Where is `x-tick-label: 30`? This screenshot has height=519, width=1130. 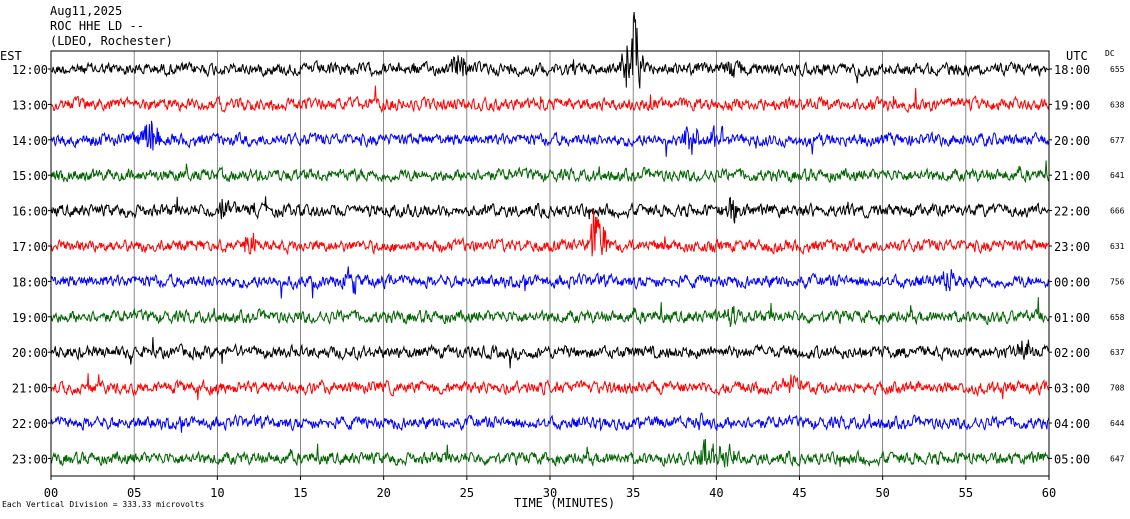
x-tick-label: 30 is located at coordinates (550, 493).